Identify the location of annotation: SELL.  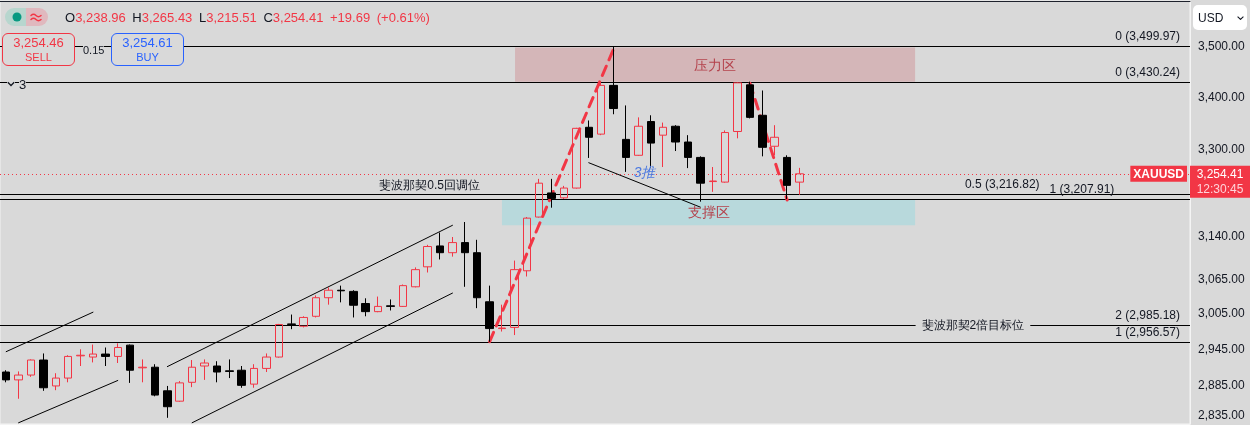
(38, 57).